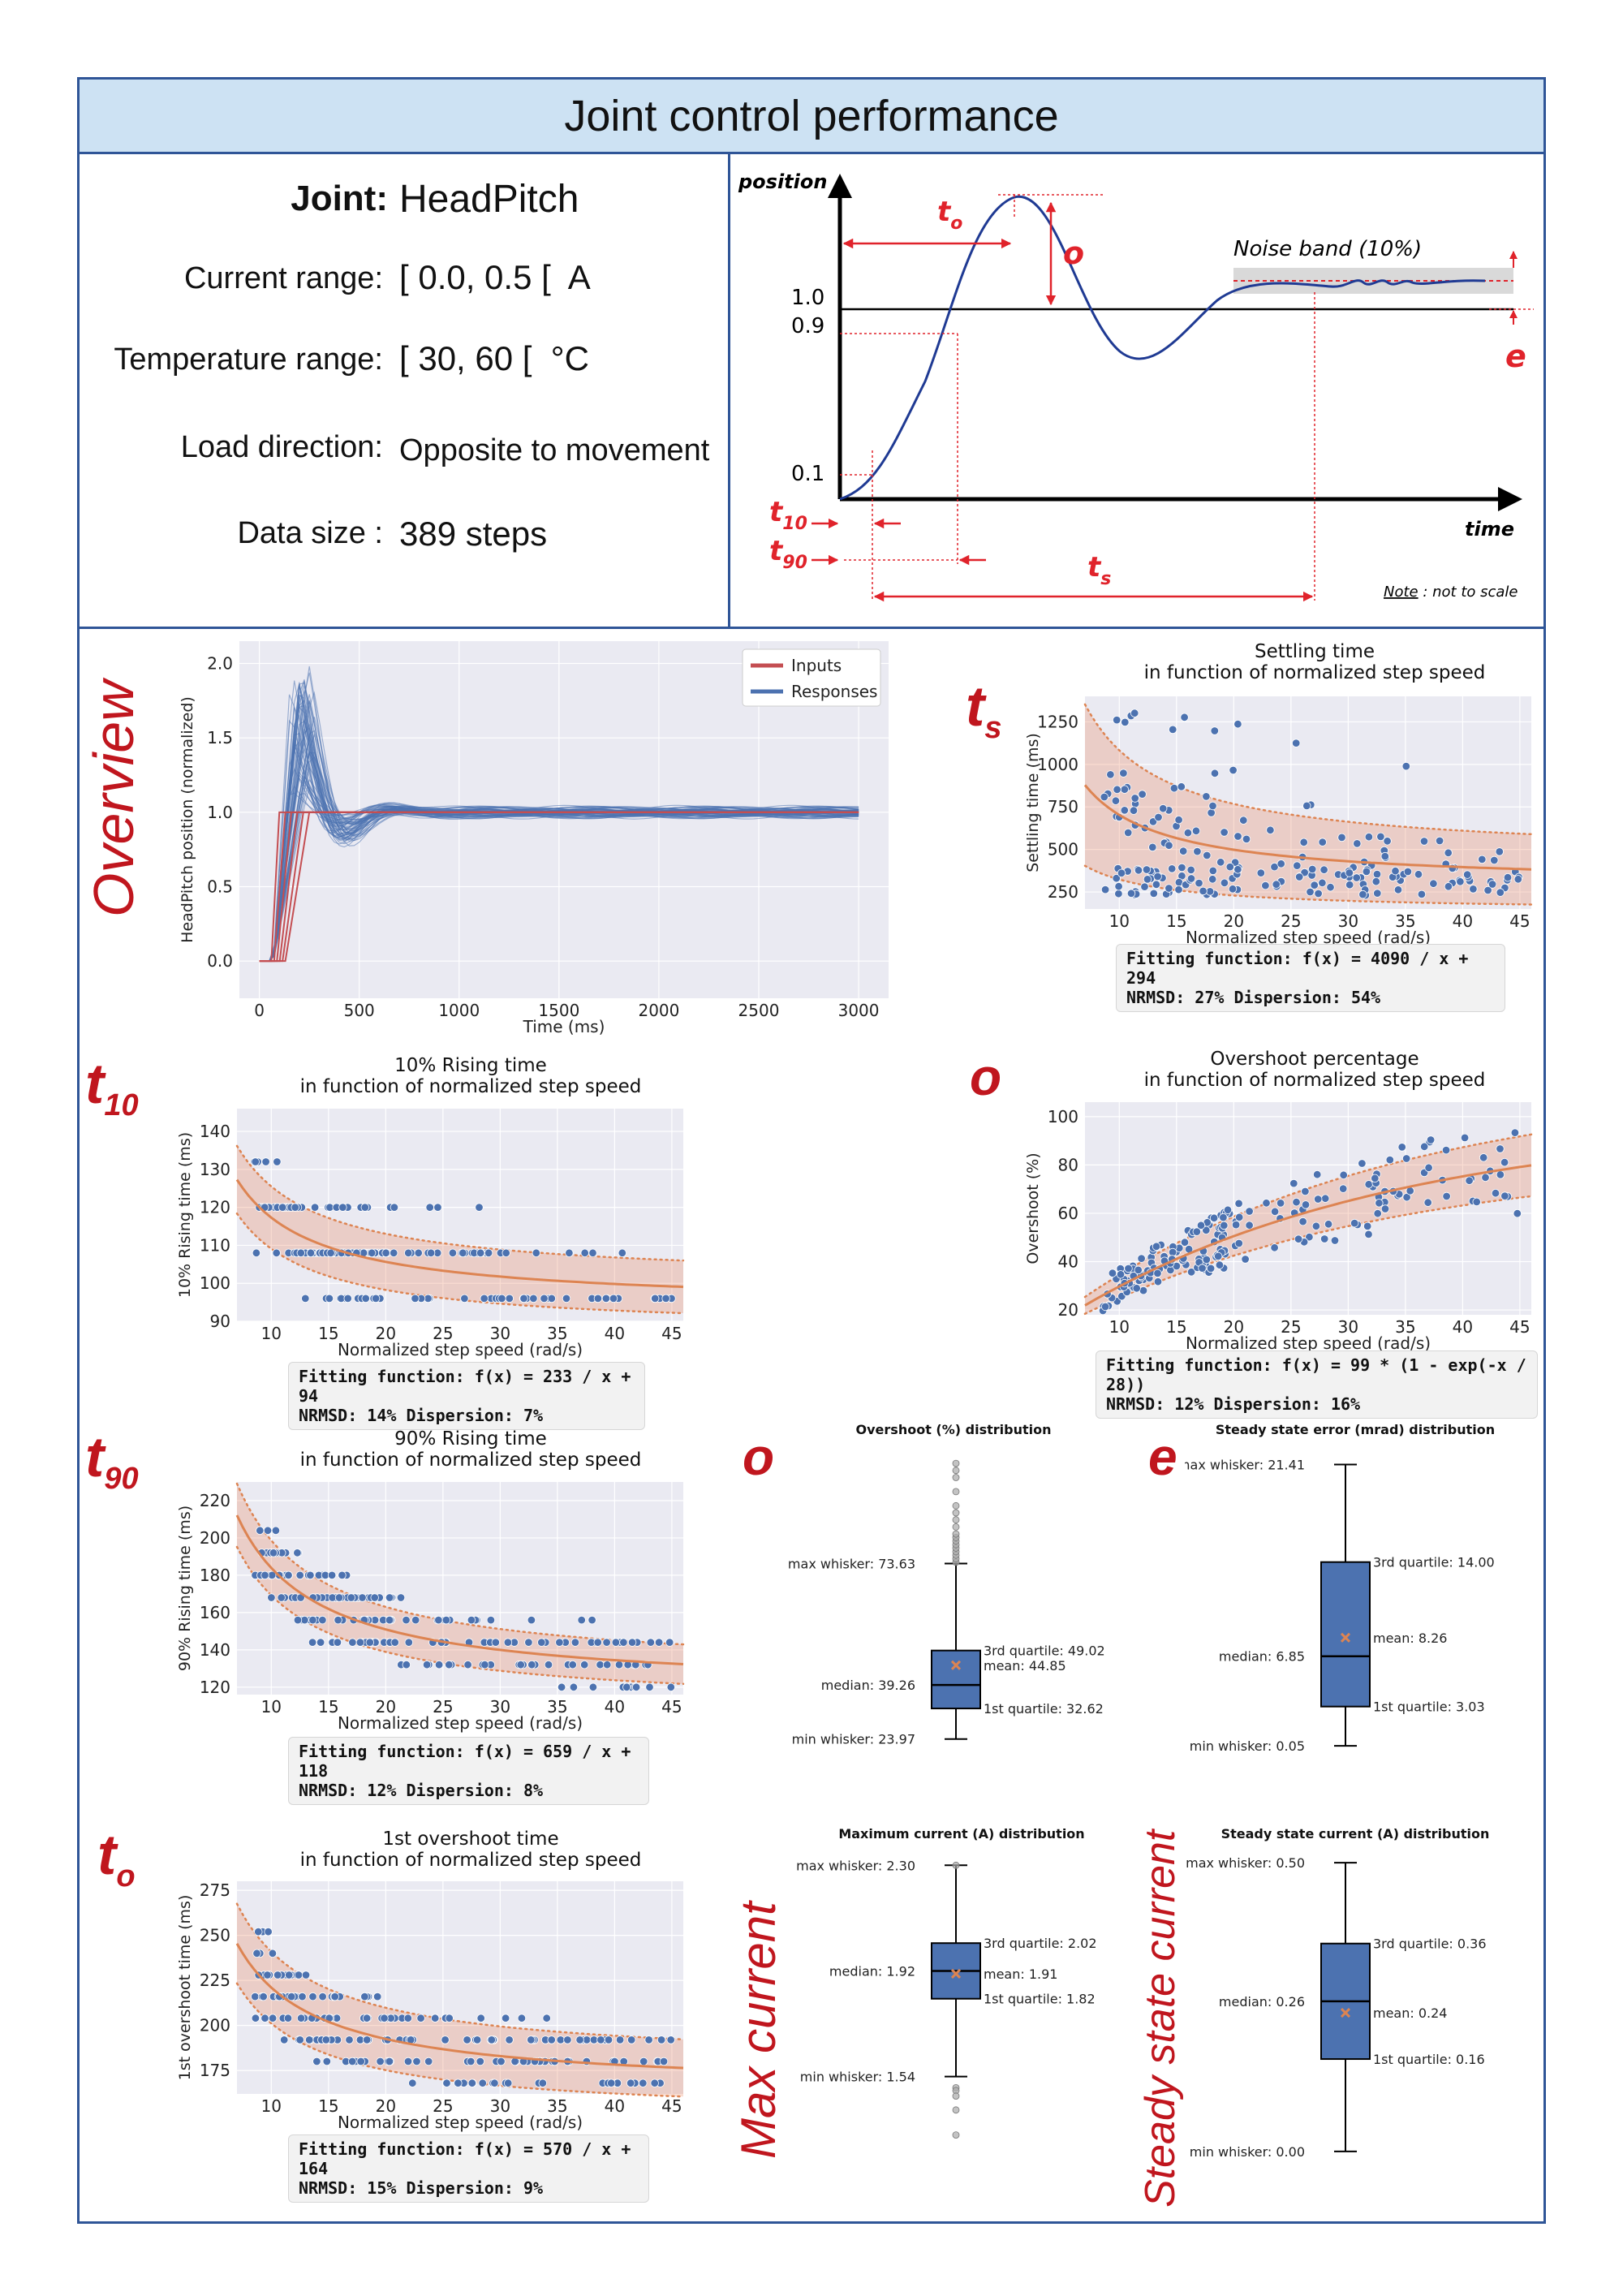  I want to click on x-axis-label: Normalized step speed (rad/s), so click(460, 1723).